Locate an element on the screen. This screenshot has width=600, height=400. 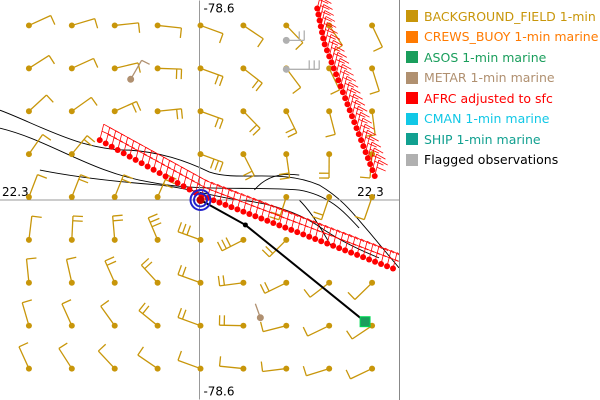
flagged-observation-dot is located at coordinates (286, 40).